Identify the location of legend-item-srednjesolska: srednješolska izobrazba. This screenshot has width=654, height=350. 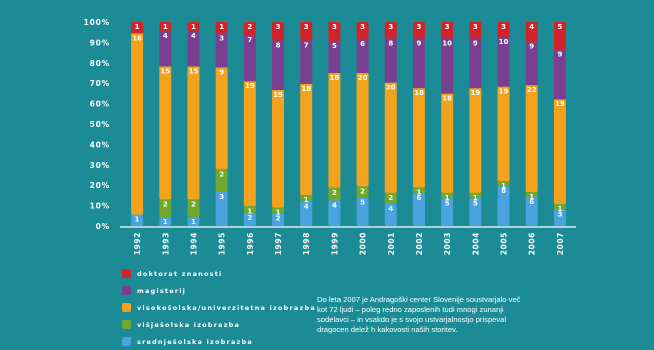
(227, 341).